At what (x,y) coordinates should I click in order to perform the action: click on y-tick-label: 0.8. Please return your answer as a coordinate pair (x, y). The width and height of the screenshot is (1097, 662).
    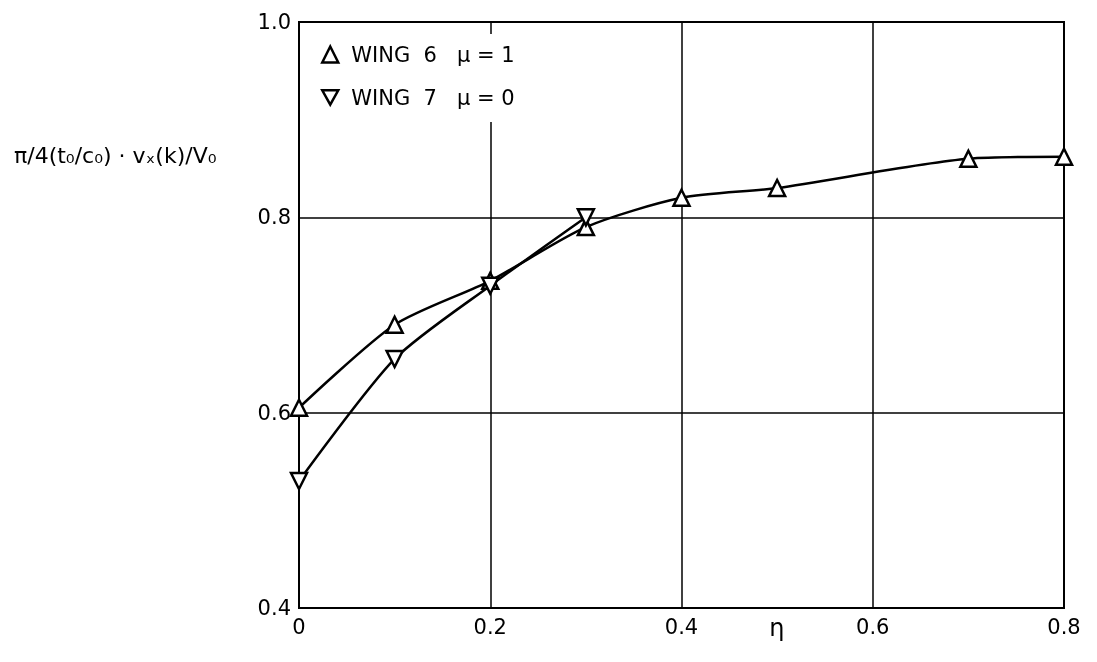
    Looking at the image, I should click on (274, 217).